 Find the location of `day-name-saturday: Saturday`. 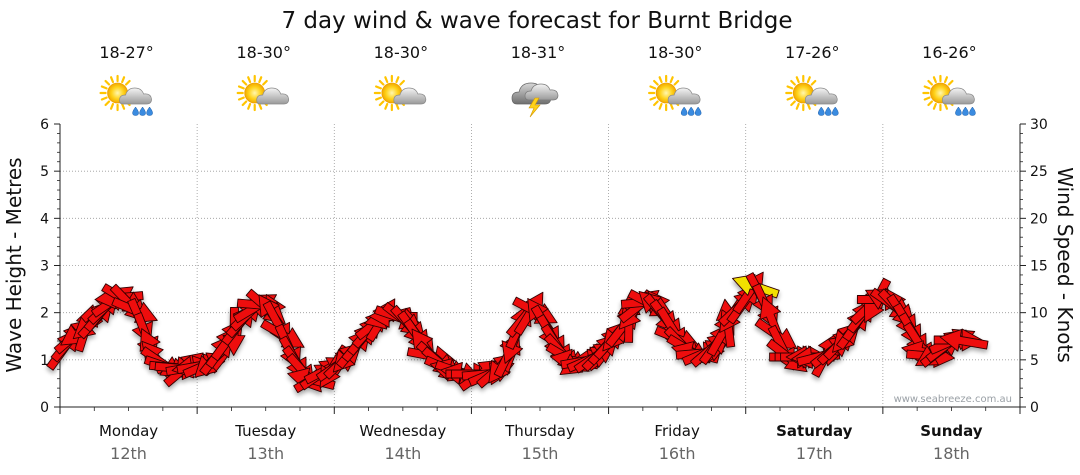

day-name-saturday: Saturday is located at coordinates (814, 431).